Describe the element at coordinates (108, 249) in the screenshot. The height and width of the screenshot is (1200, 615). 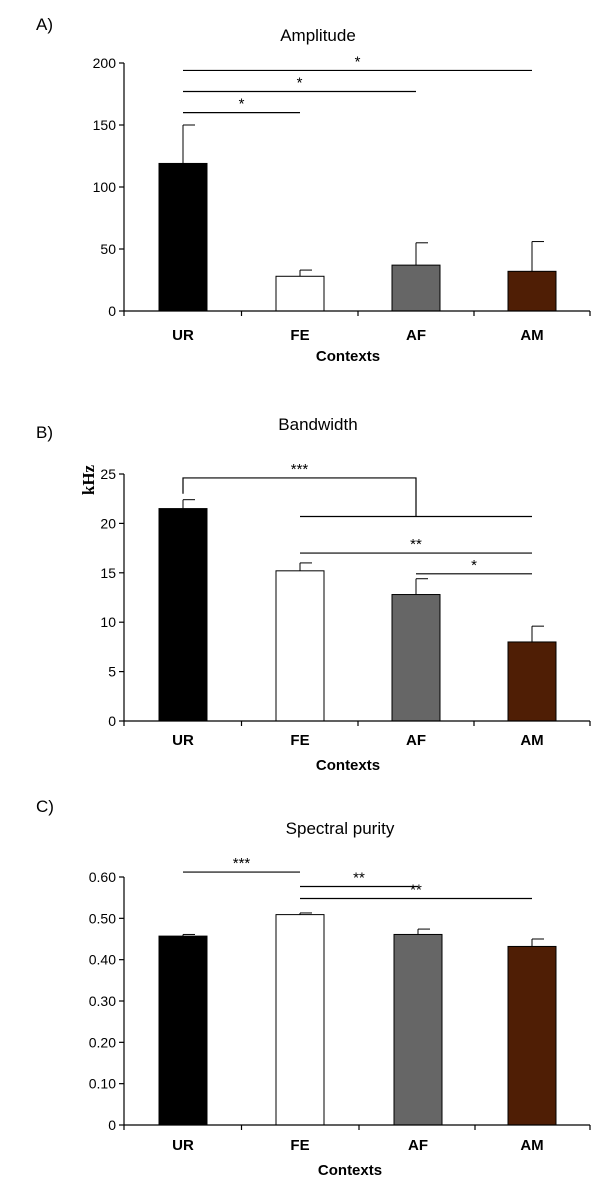
I see `y-tick-label: 50` at that location.